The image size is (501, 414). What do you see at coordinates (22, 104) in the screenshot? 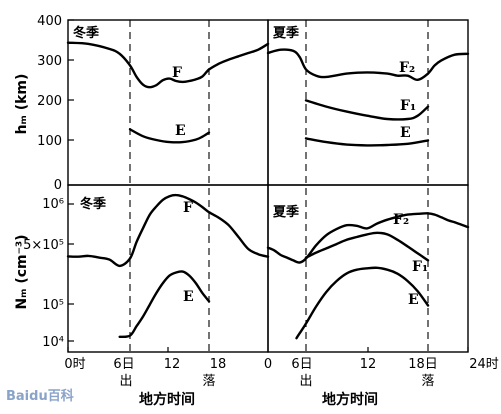
I see `y-axis-title-top: hₘ (km)` at bounding box center [22, 104].